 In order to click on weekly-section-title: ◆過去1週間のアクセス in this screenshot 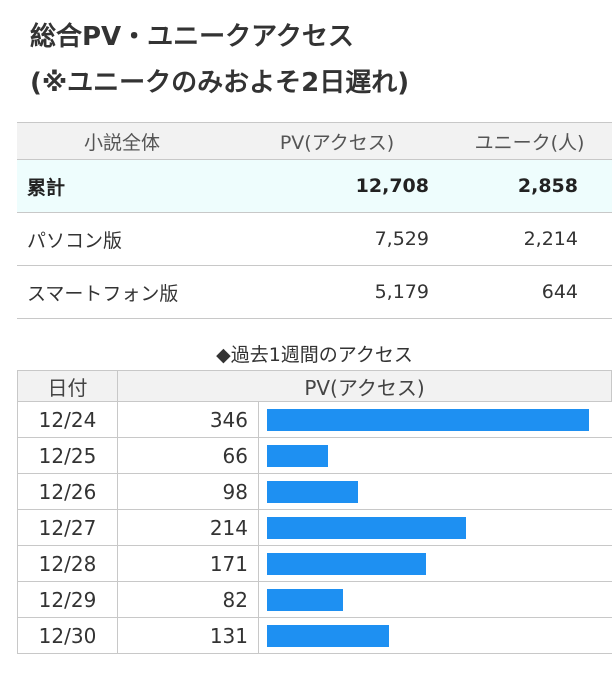, I will do `click(314, 355)`.